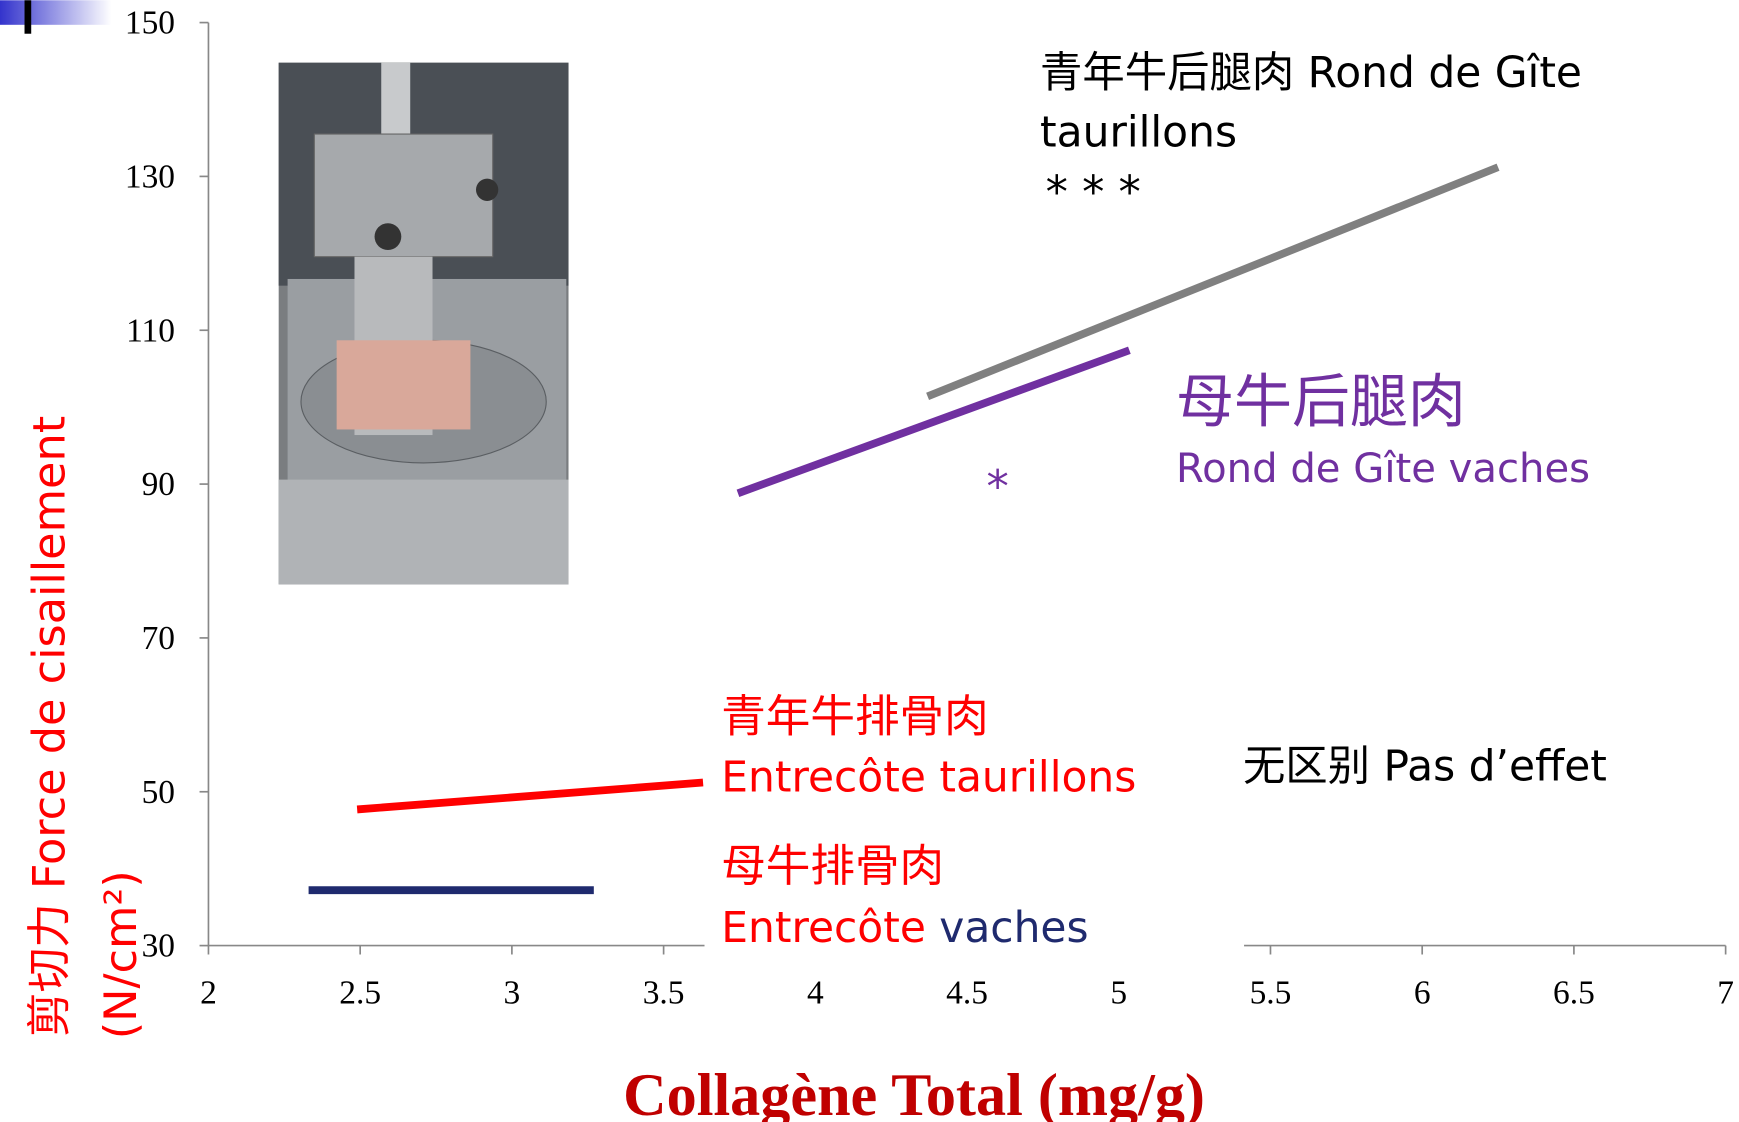  What do you see at coordinates (158, 792) in the screenshot?
I see `y-tick-label: 50` at bounding box center [158, 792].